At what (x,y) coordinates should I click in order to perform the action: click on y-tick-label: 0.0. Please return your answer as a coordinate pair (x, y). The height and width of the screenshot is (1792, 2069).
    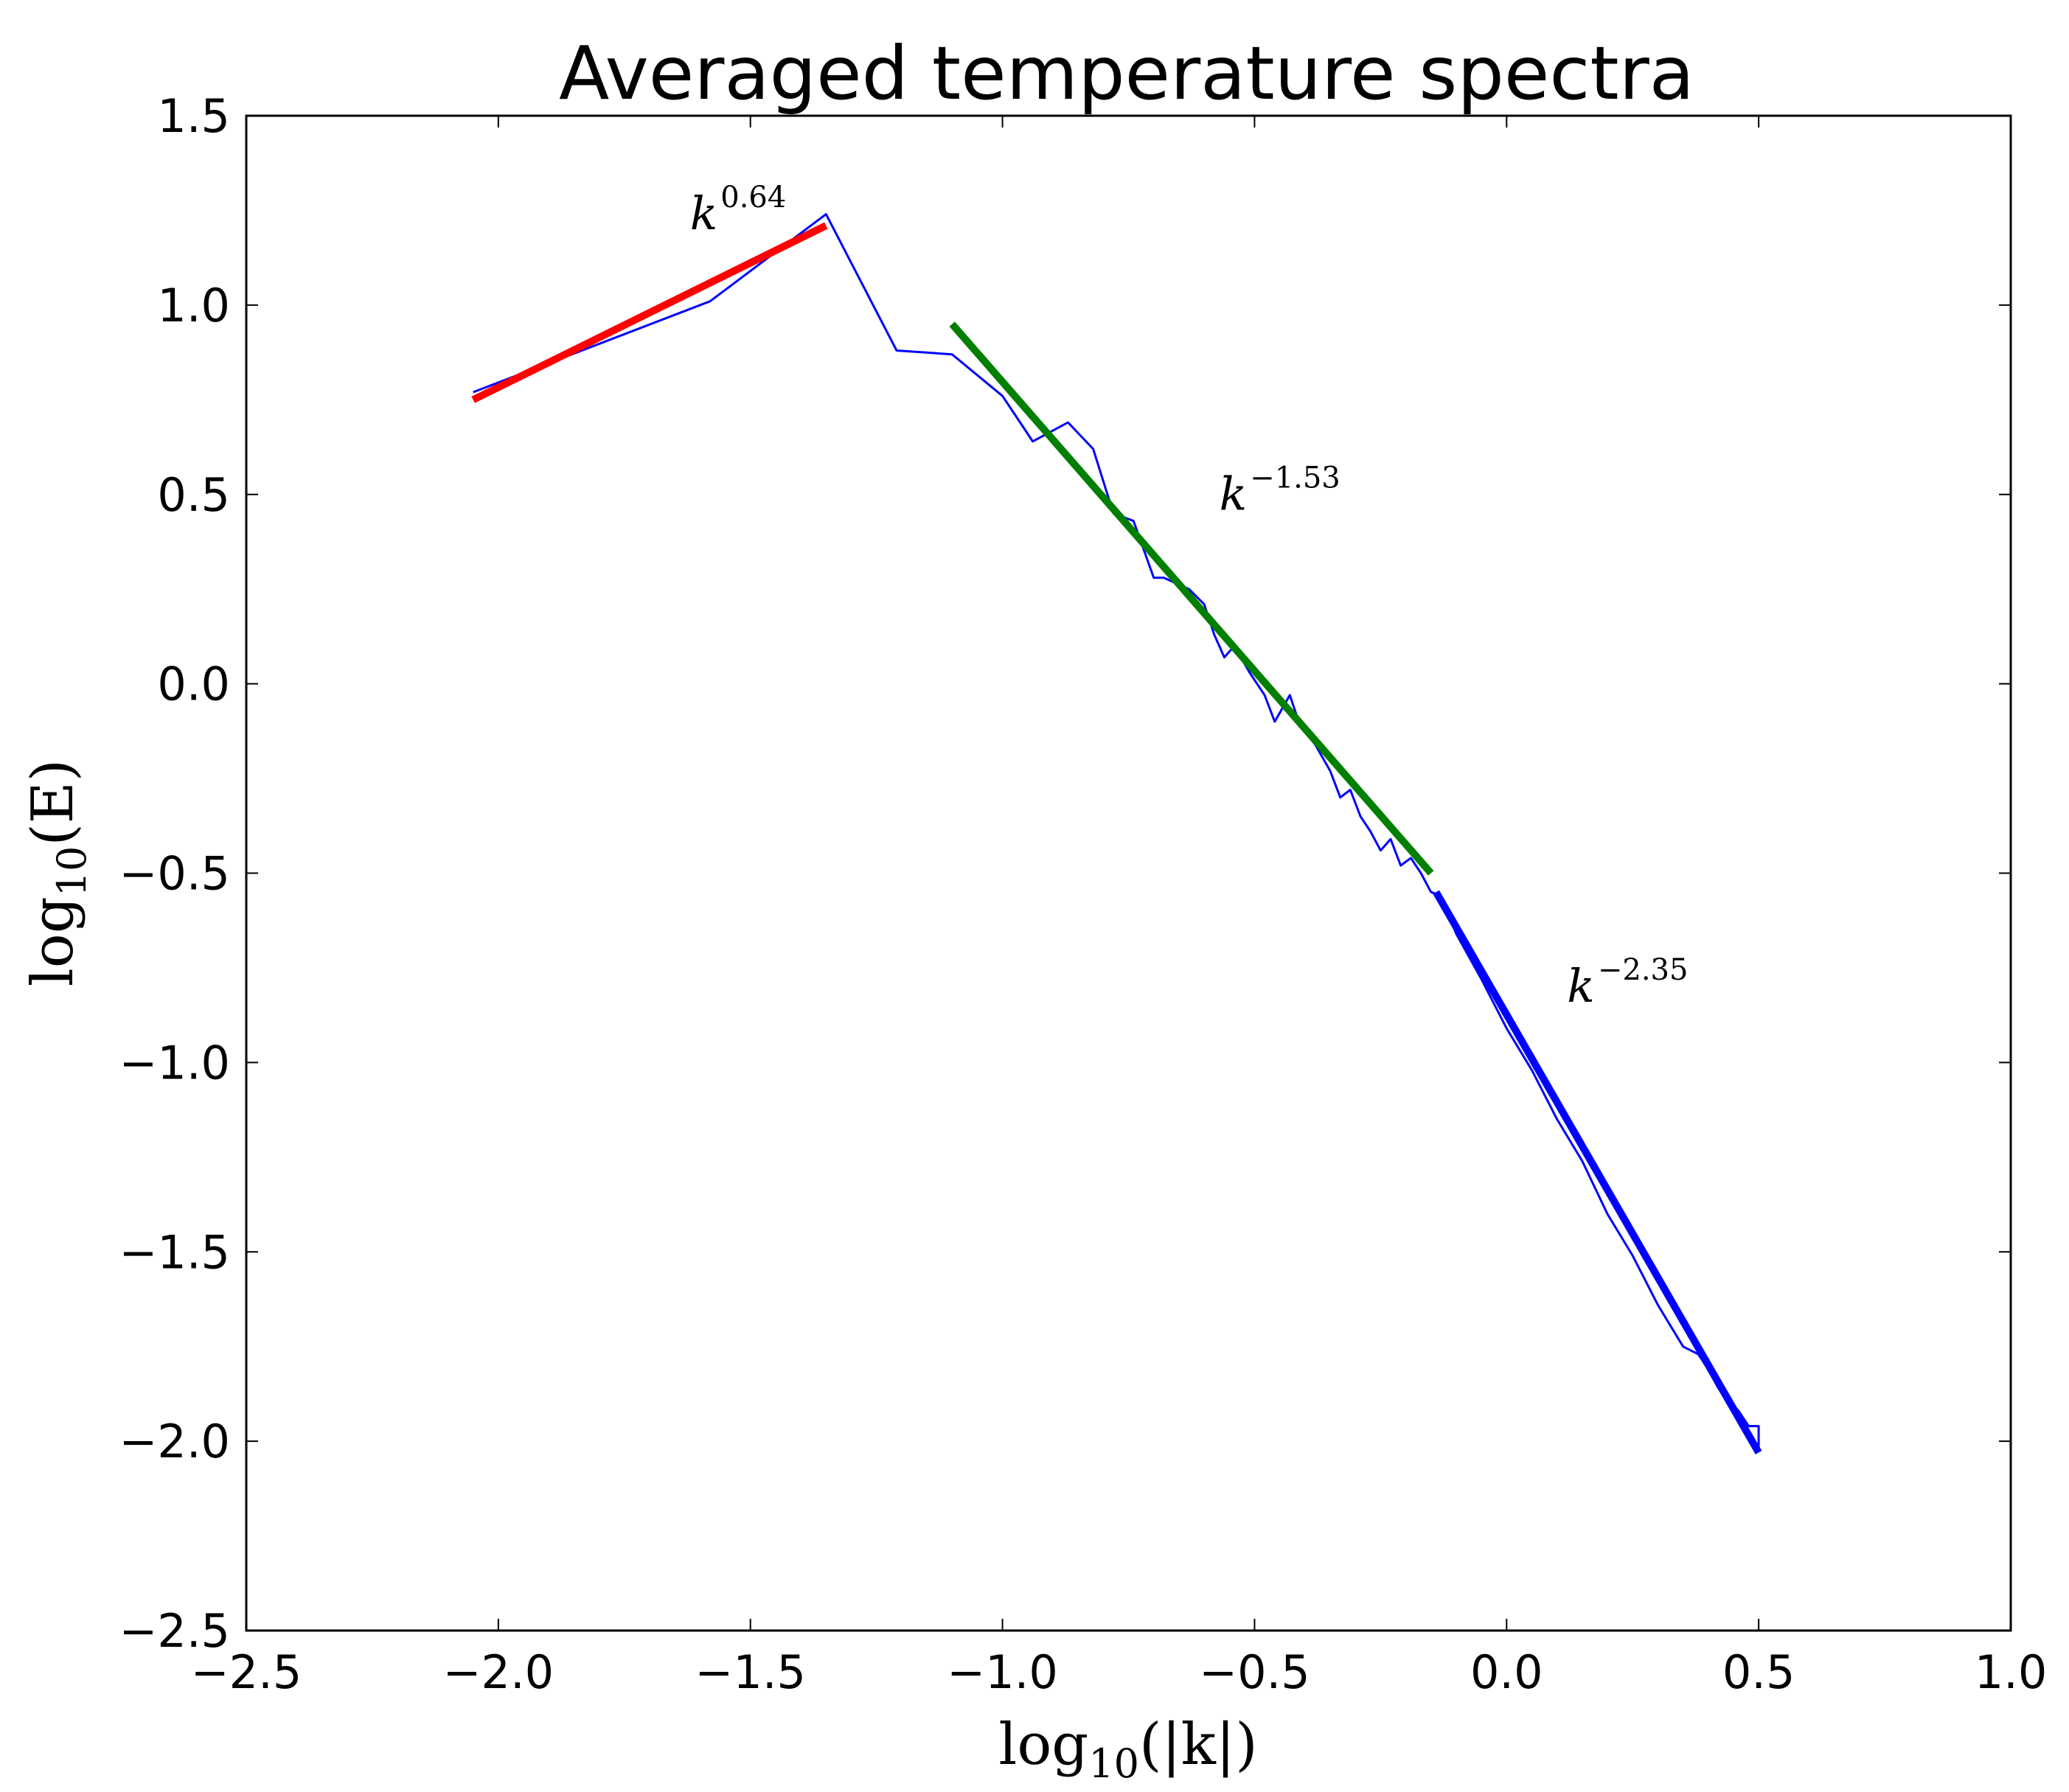
    Looking at the image, I should click on (194, 684).